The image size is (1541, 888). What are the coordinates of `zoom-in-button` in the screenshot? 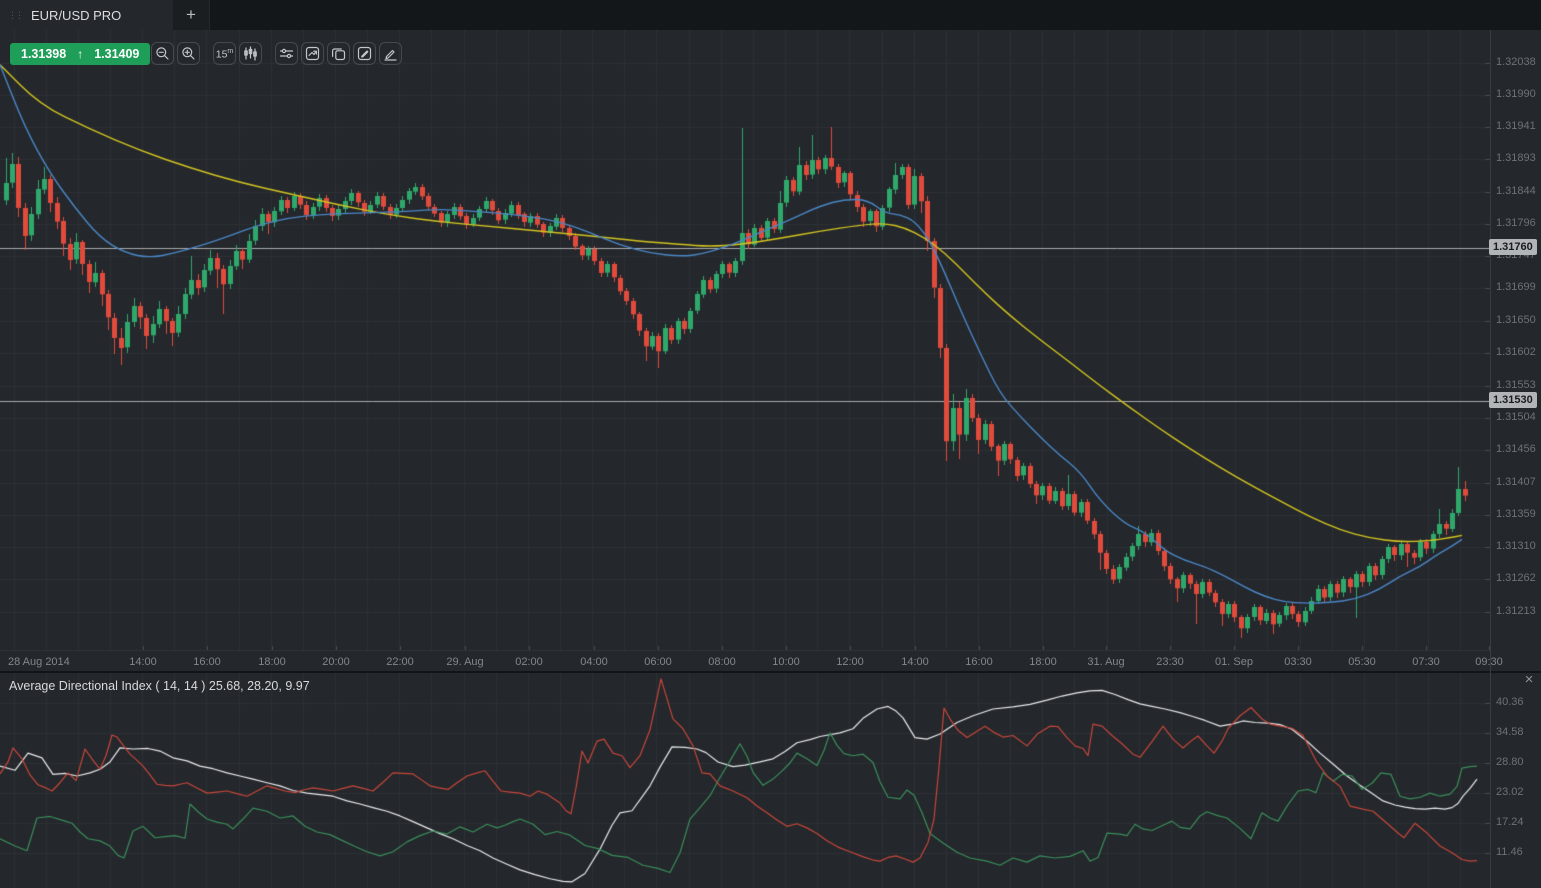 It's located at (188, 53).